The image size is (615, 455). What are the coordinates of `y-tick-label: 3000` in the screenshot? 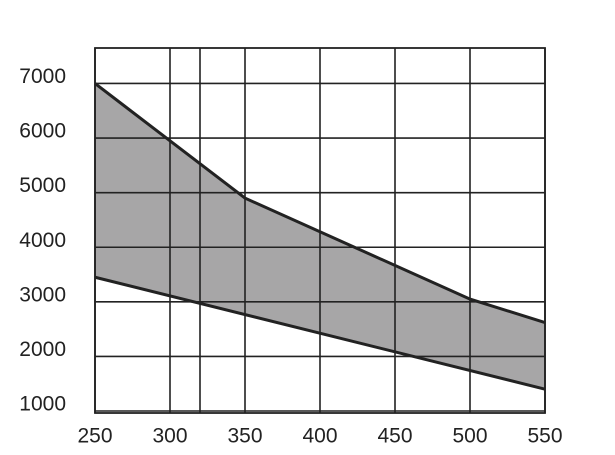 It's located at (42, 294).